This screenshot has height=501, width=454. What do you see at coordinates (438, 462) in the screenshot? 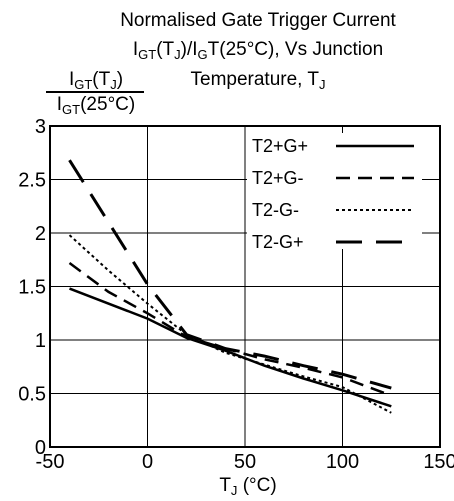
I see `x-tick-label: 150` at bounding box center [438, 462].